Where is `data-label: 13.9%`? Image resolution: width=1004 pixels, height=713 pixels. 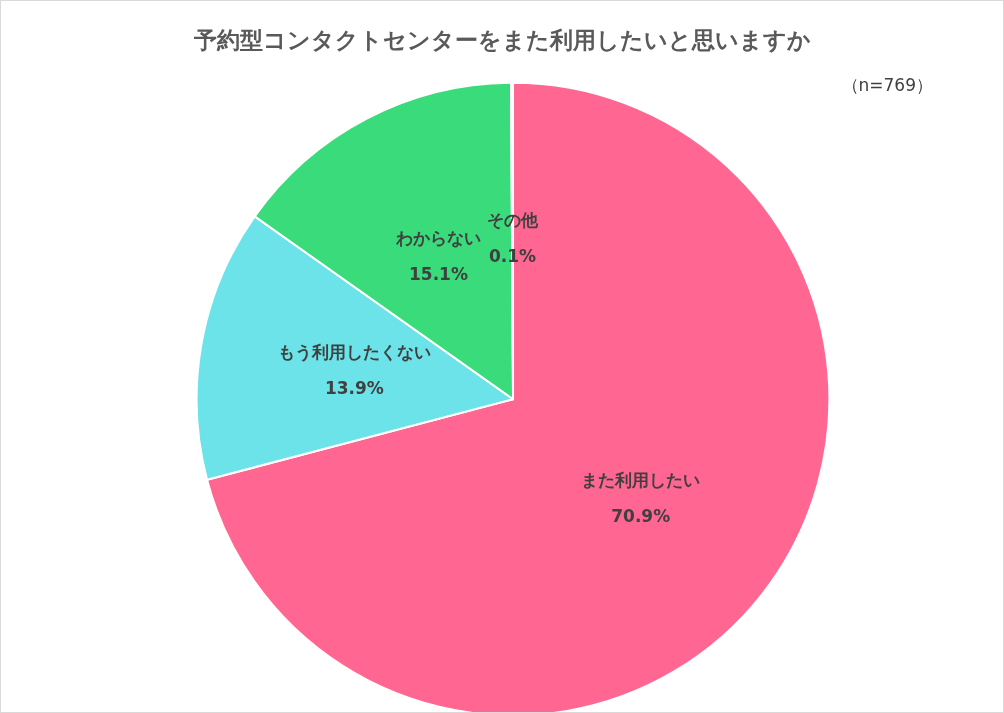 data-label: 13.9% is located at coordinates (354, 388).